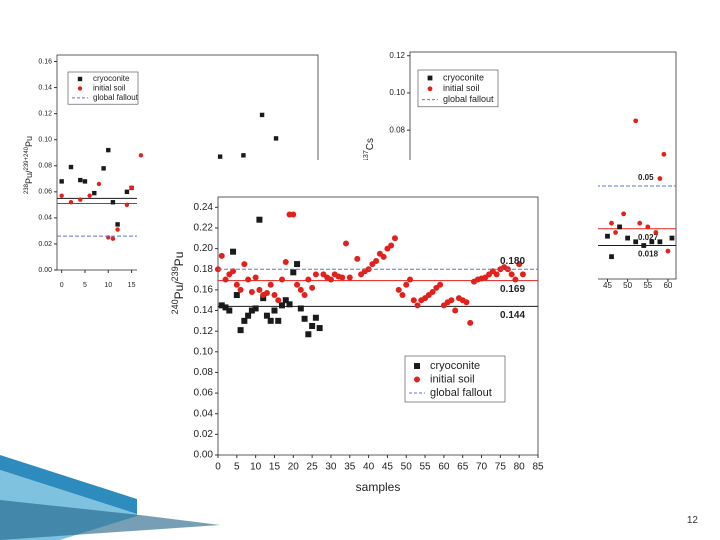 This screenshot has width=720, height=540. What do you see at coordinates (29, 141) in the screenshot?
I see `y-label-part: Pu` at bounding box center [29, 141].